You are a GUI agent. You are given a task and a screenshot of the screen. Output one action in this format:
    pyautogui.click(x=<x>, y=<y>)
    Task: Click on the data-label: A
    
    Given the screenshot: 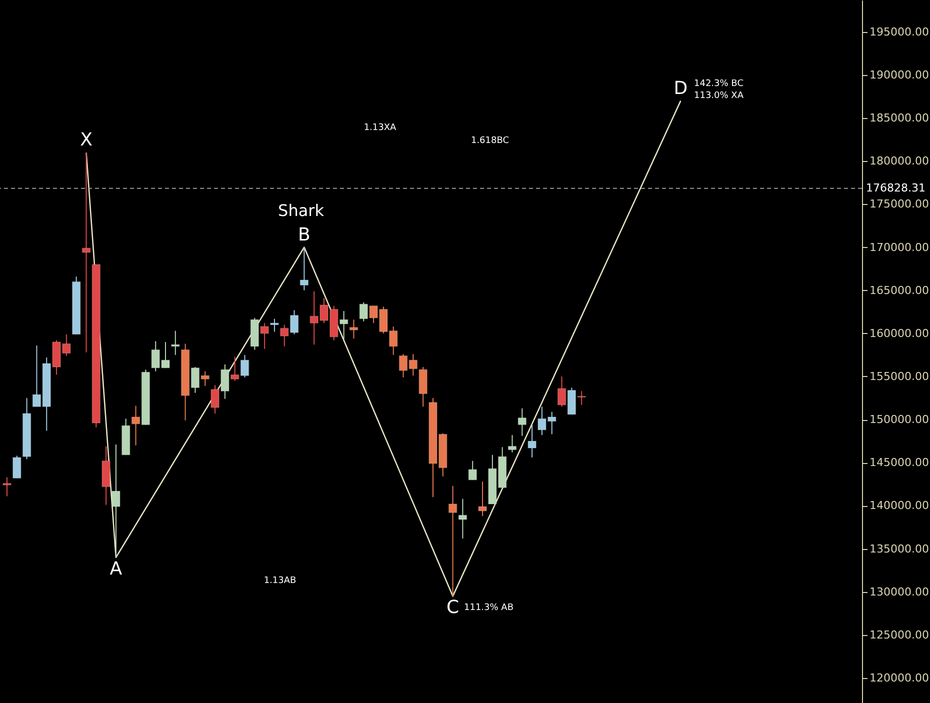 What is the action you would take?
    pyautogui.click(x=116, y=569)
    